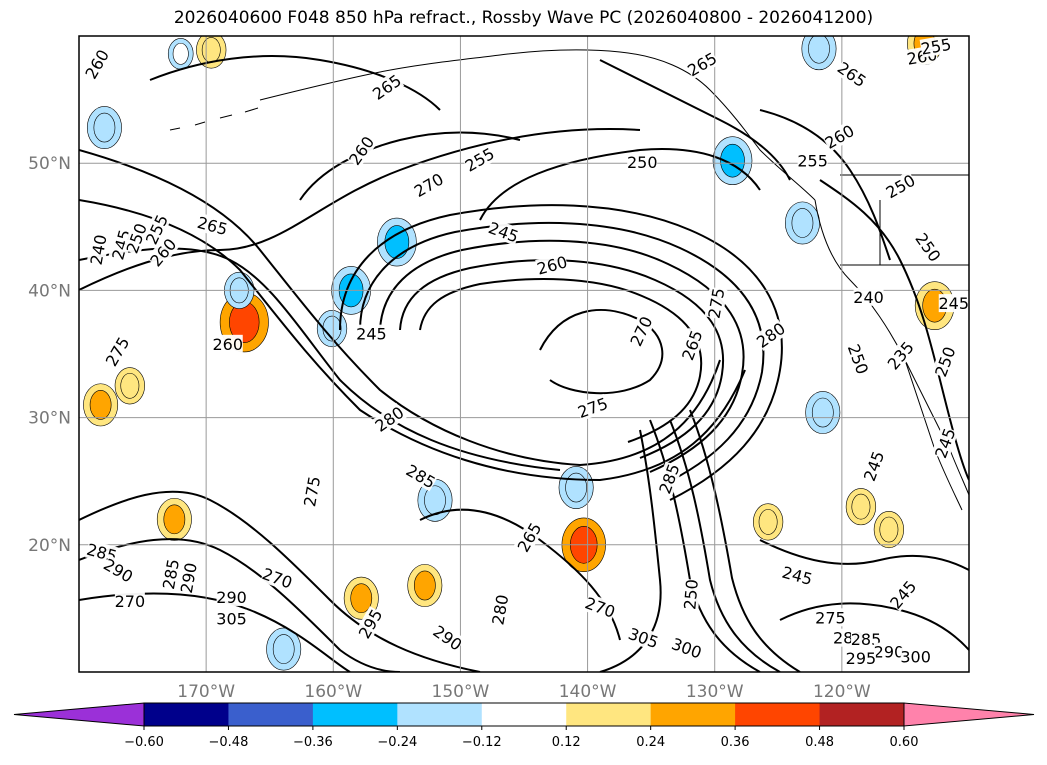 The width and height of the screenshot is (1047, 765). I want to click on contour-label: 305, so click(231, 619).